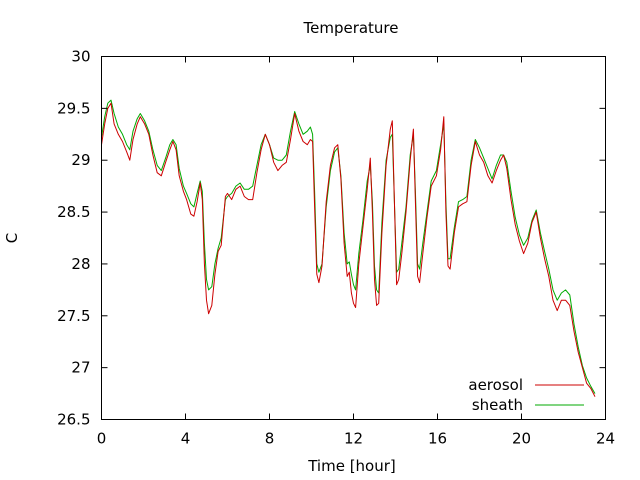  I want to click on x-tick-label: 0, so click(102, 439).